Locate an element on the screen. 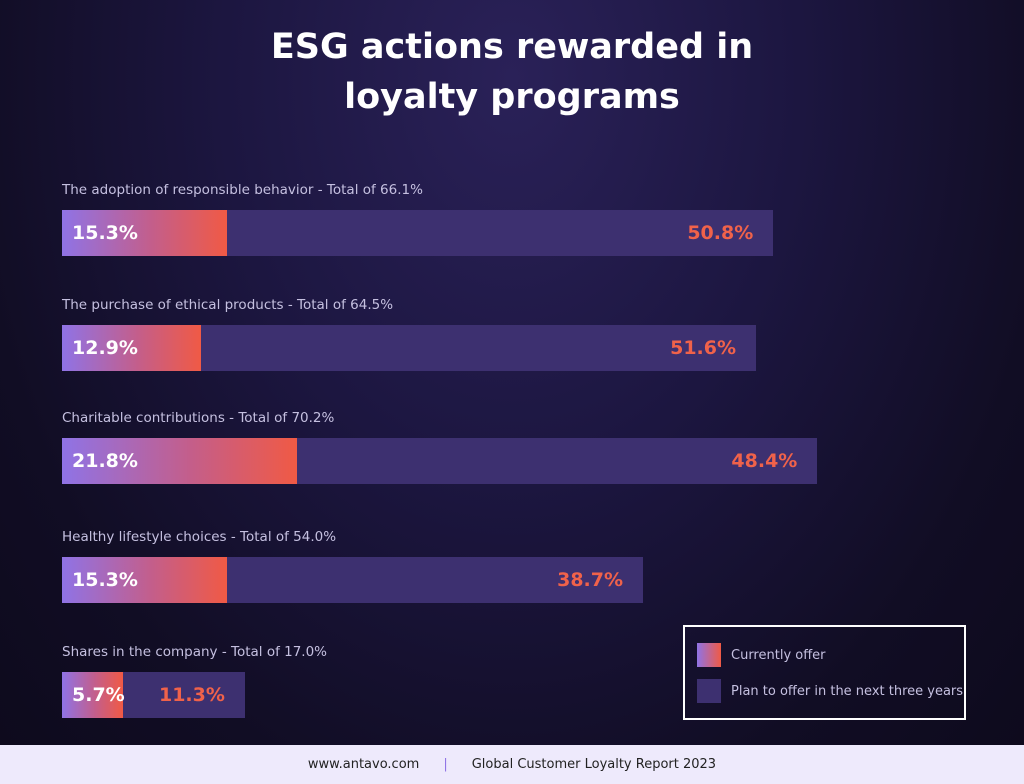 The image size is (1024, 784). legend-item-plan: Plan to offer in the next three years is located at coordinates (830, 691).